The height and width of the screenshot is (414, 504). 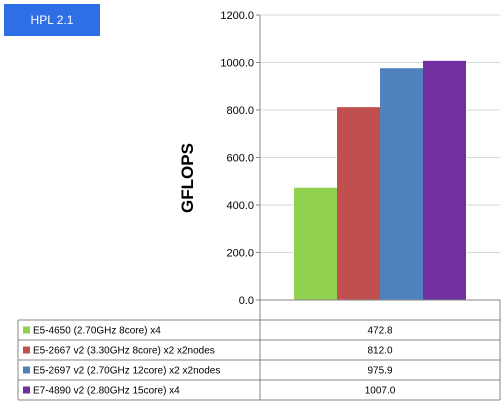 I want to click on legend-entry: E7-4890 v2 (2.80GHz 15core) x4, so click(x=106, y=391).